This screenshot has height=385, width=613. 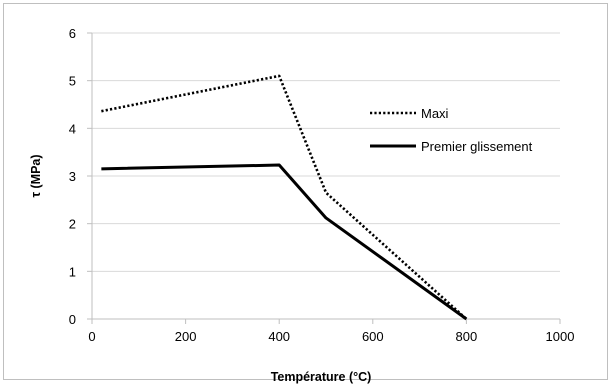 What do you see at coordinates (186, 336) in the screenshot?
I see `x-tick-label-200: 200` at bounding box center [186, 336].